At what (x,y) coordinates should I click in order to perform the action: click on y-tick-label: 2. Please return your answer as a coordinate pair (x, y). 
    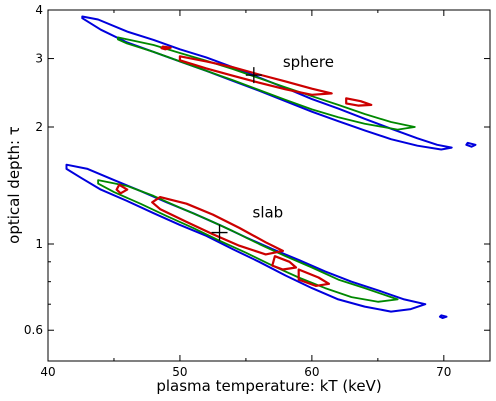
    Looking at the image, I should click on (39, 127).